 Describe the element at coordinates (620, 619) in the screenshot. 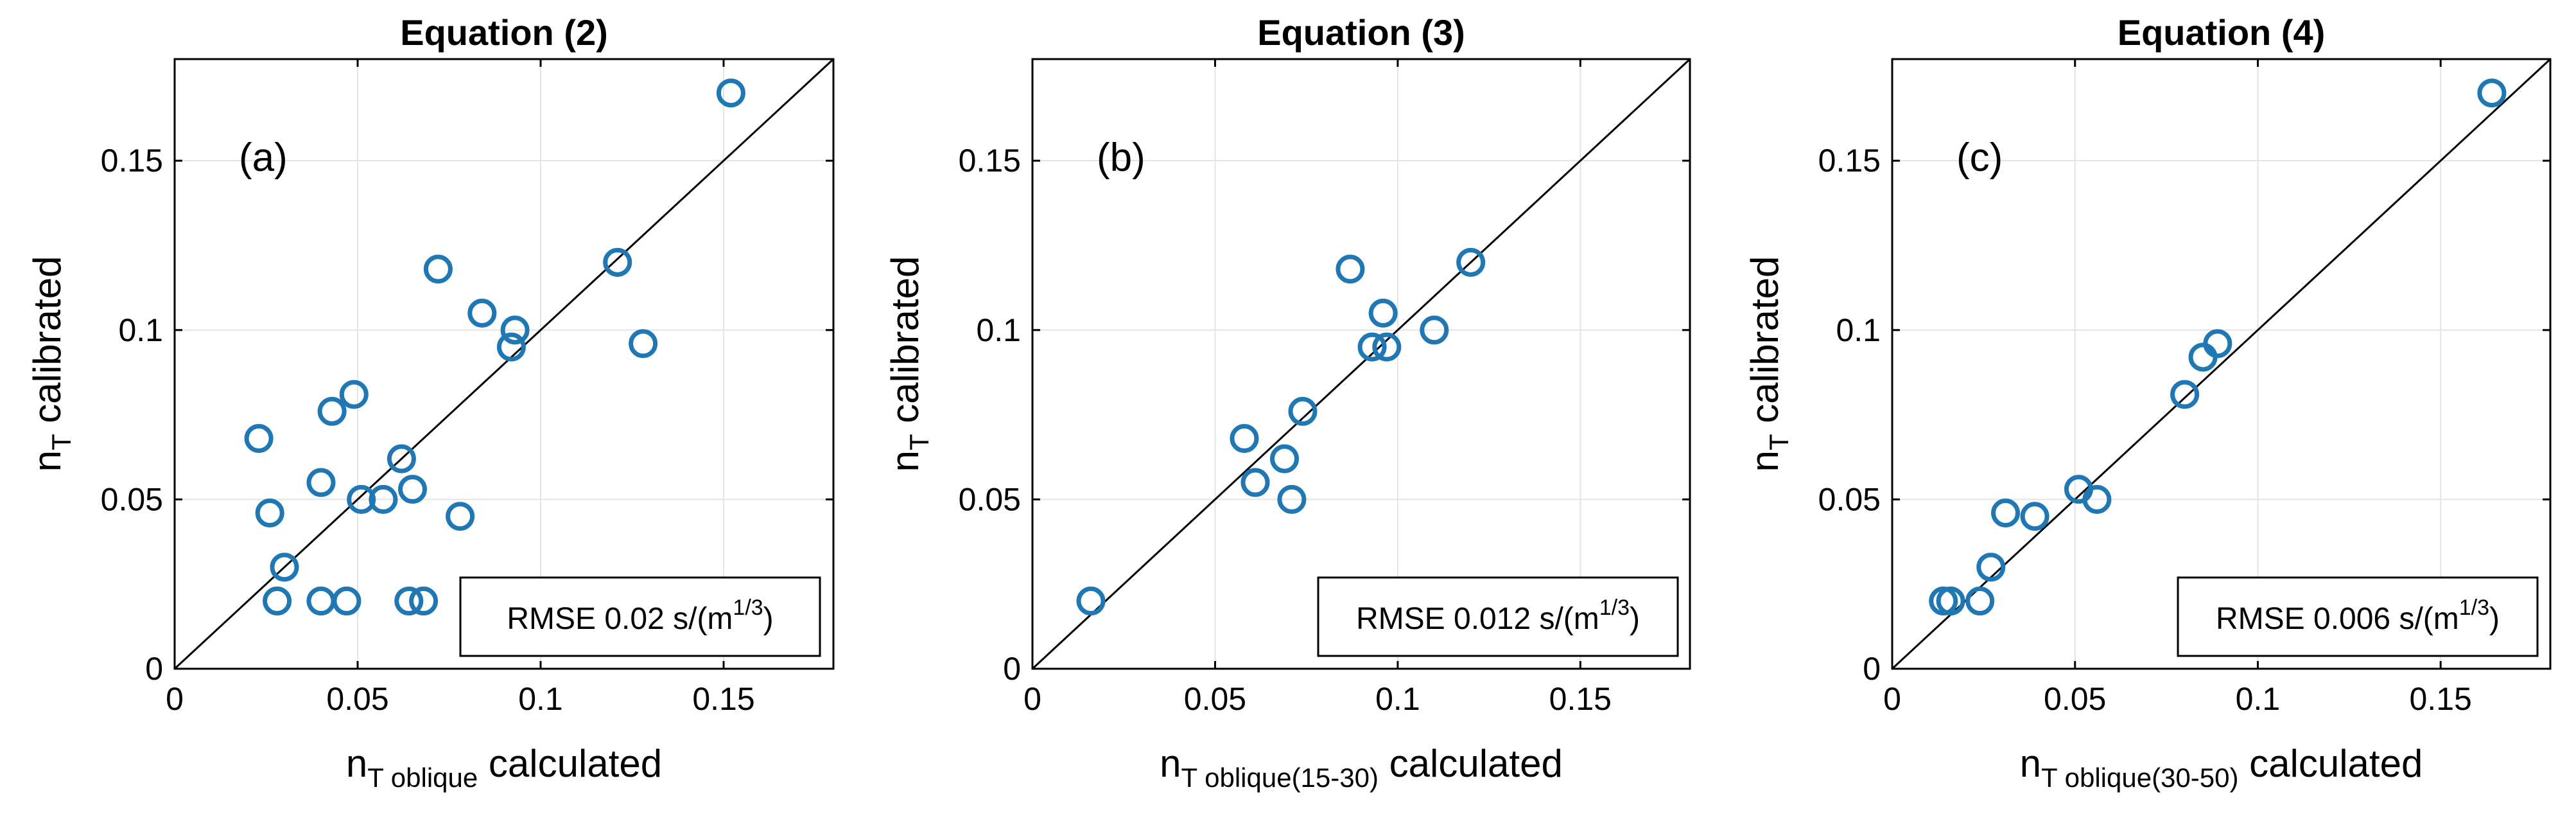

I see `rmse-prefix: RMSE 0.02 s/(m` at that location.